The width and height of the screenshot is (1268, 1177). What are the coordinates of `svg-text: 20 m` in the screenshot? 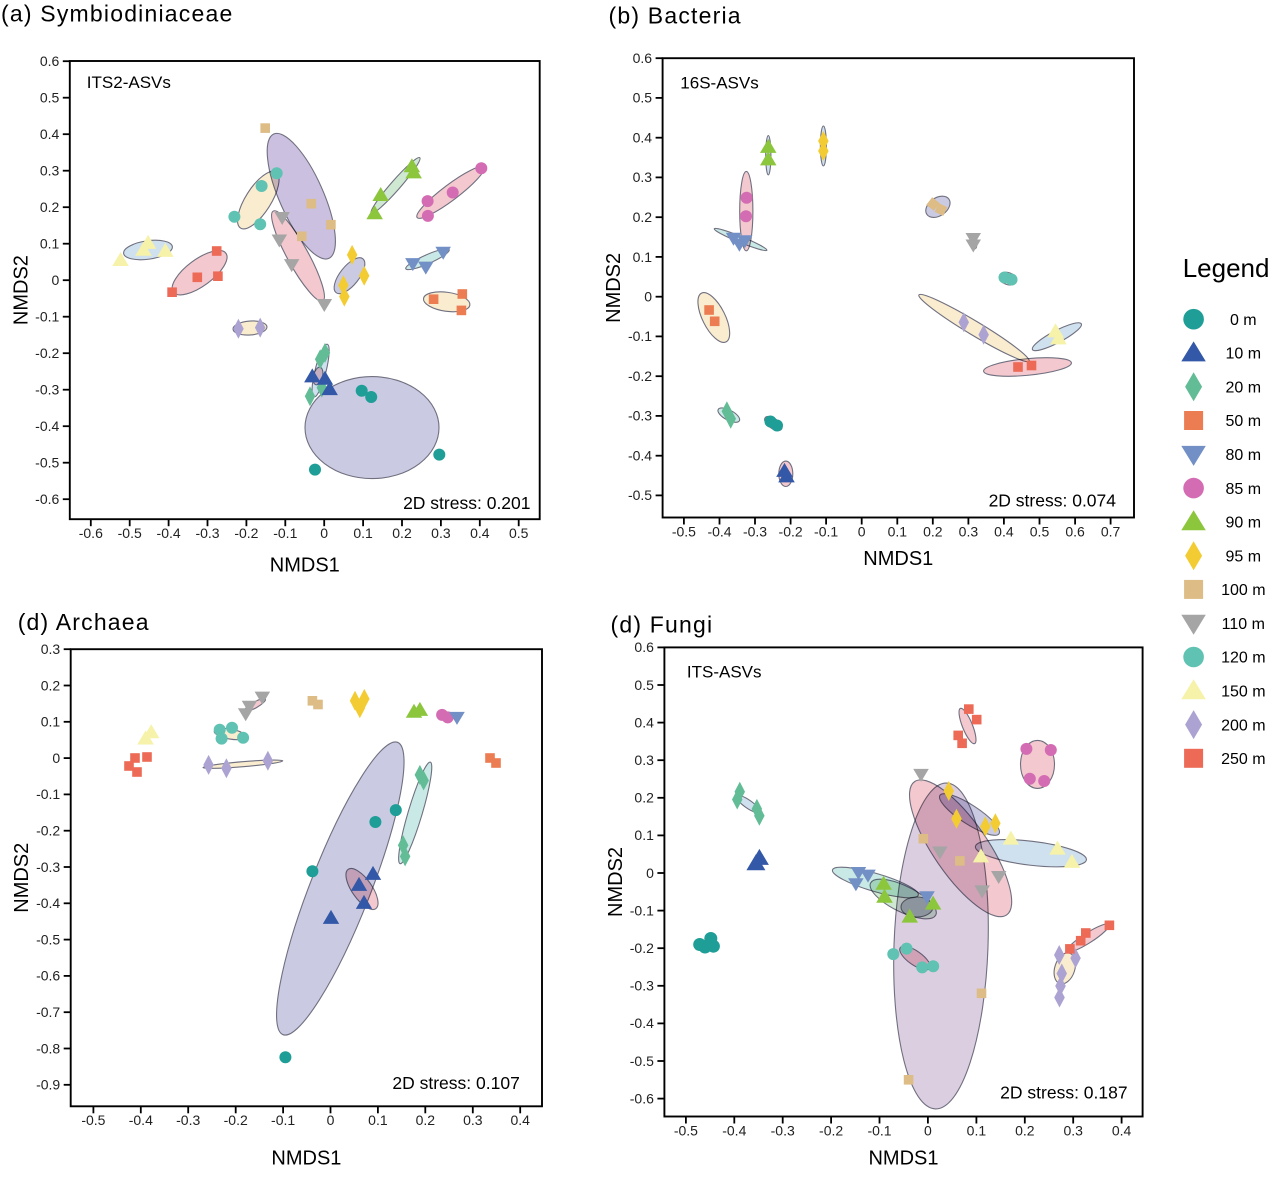 It's located at (1244, 388).